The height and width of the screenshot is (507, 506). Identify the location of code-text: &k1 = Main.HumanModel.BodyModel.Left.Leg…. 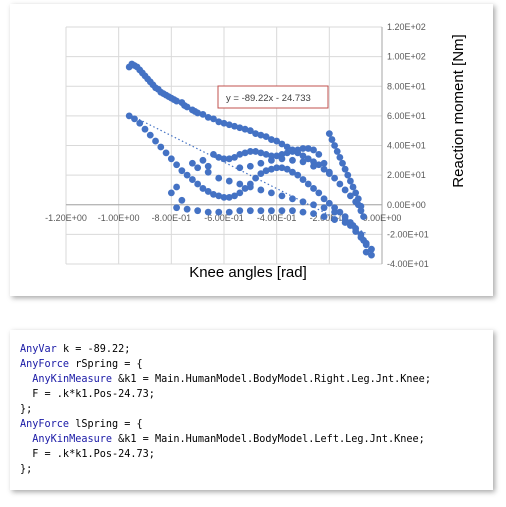
(268, 439).